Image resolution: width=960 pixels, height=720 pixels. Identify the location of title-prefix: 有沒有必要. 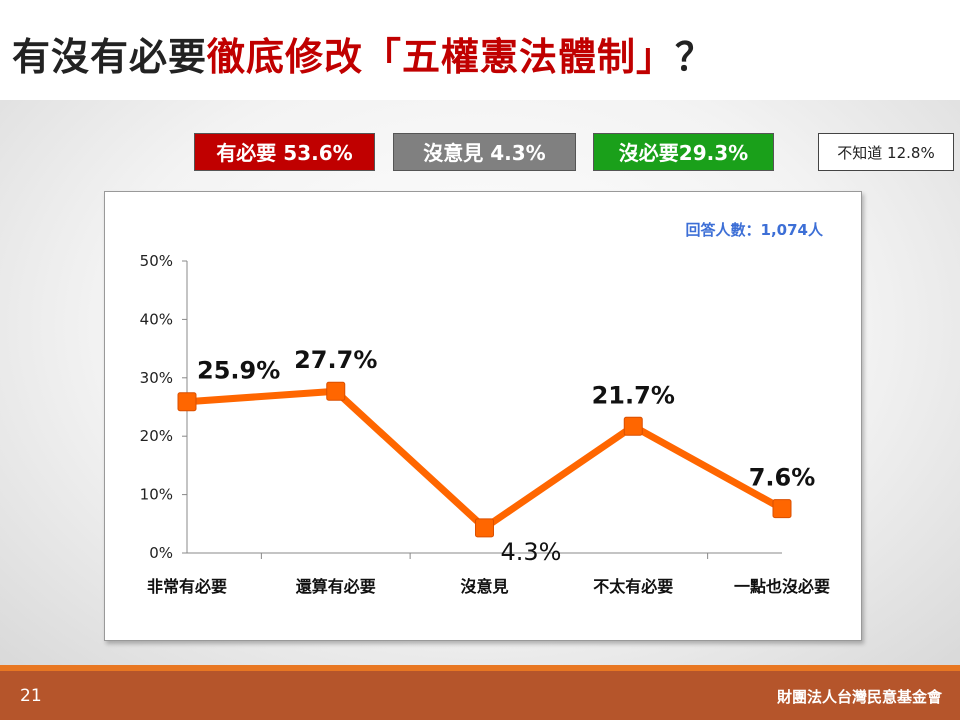
(110, 57).